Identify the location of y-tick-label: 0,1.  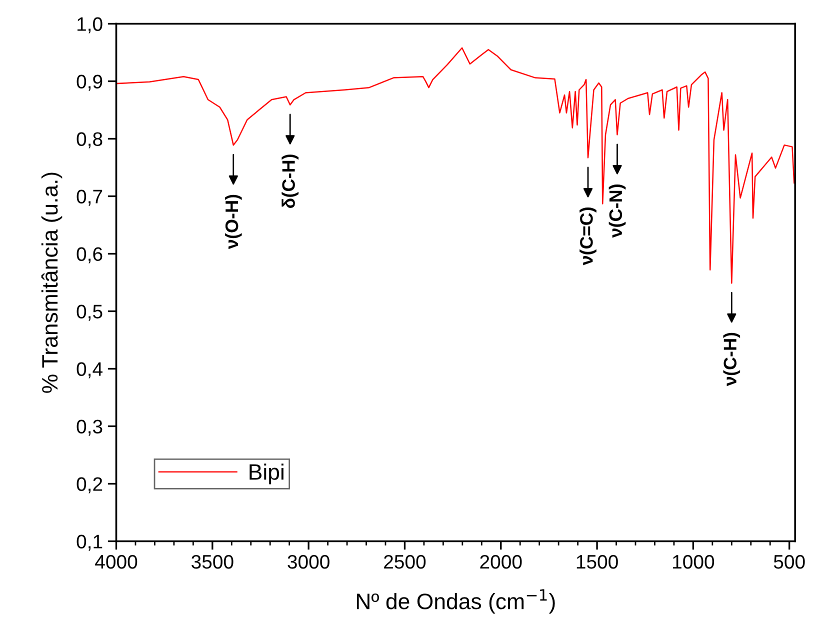
(89, 542).